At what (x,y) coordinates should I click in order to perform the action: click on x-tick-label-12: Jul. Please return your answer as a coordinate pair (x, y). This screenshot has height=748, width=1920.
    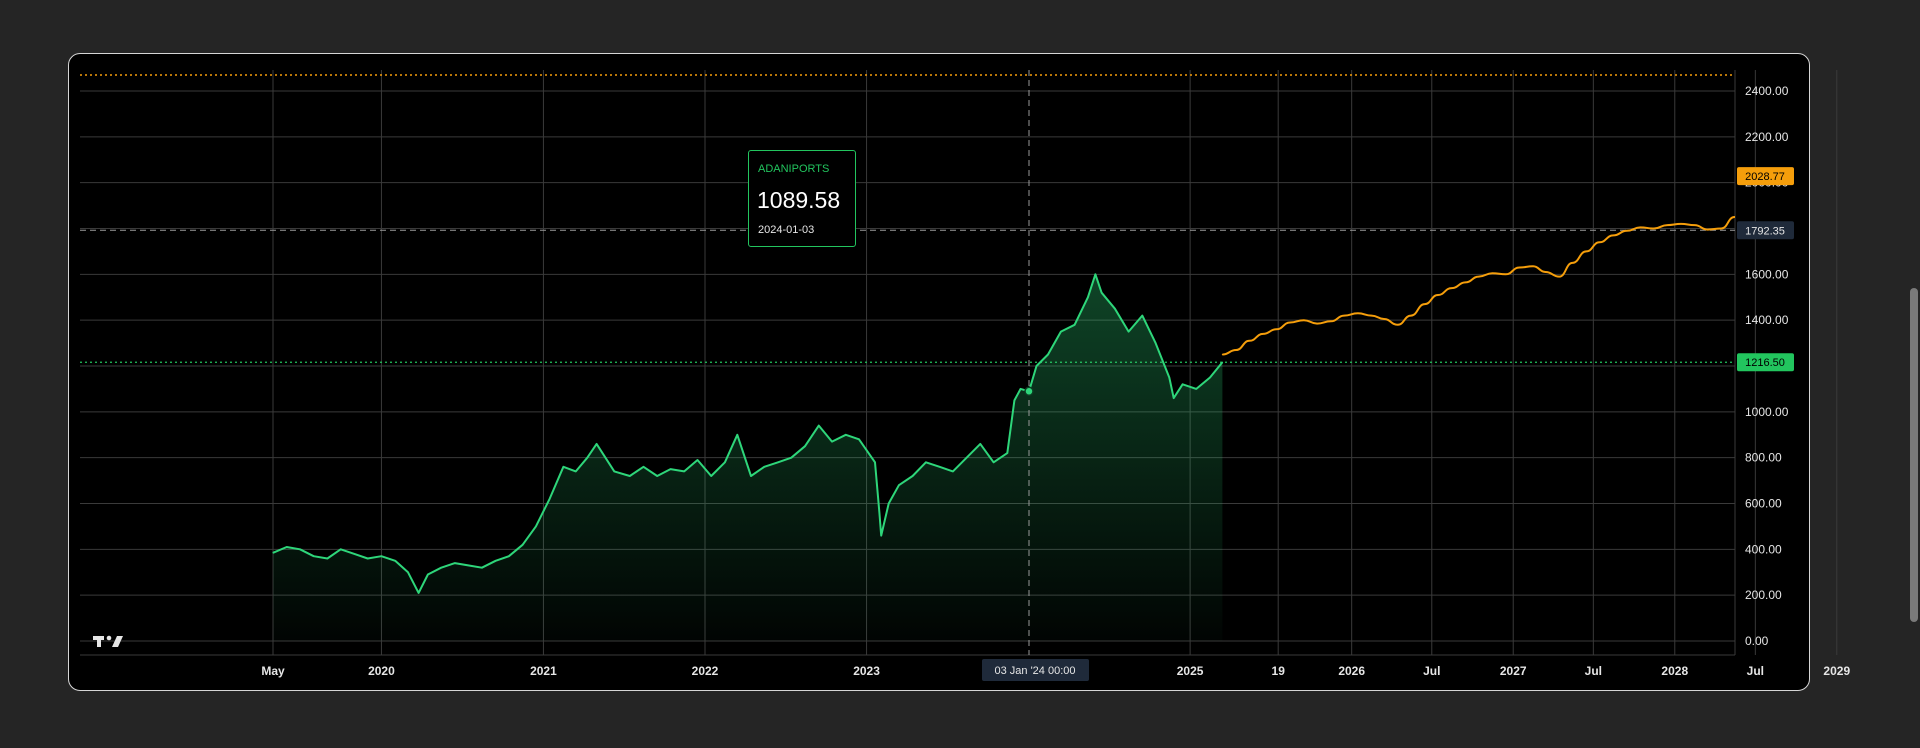
    Looking at the image, I should click on (1755, 671).